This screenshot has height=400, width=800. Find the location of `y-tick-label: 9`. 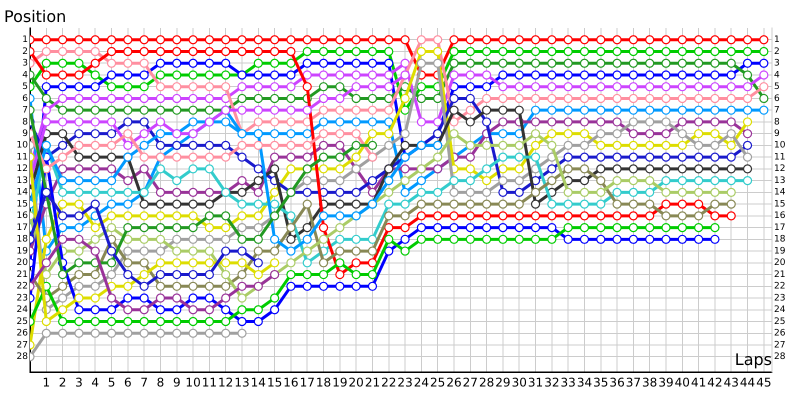

y-tick-label: 9 is located at coordinates (25, 134).